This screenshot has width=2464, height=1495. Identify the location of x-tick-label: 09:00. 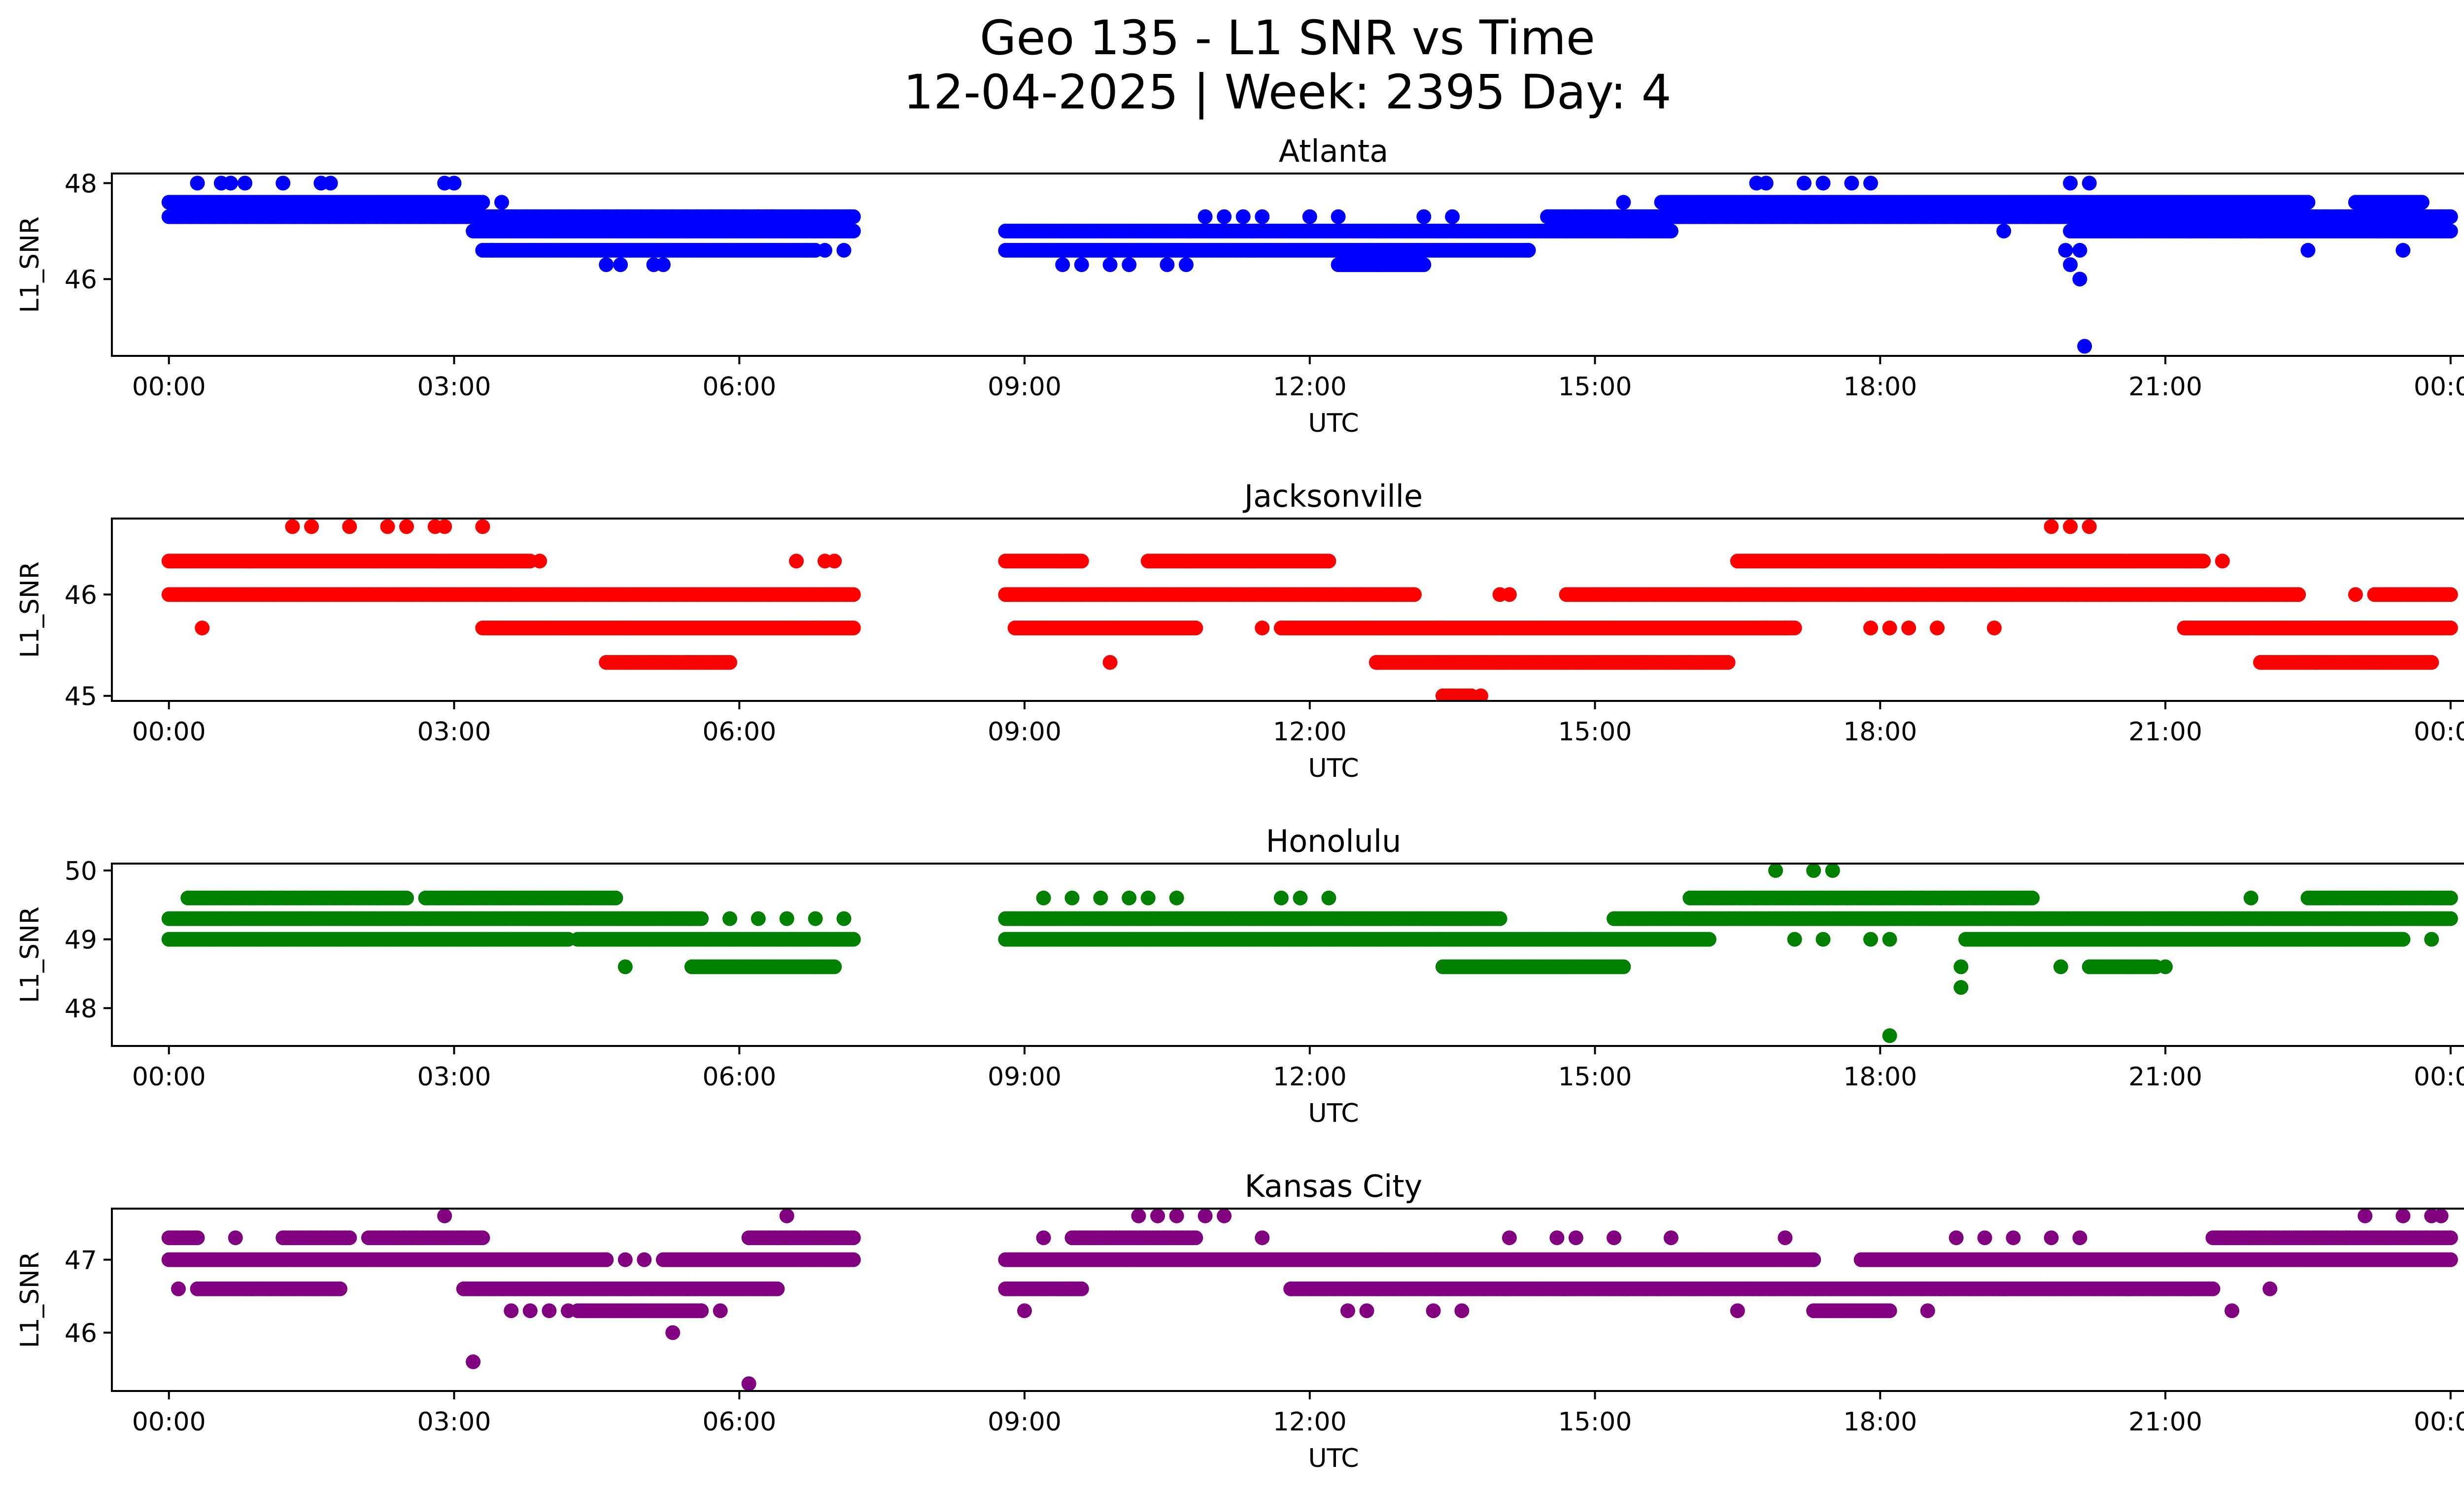
(1024, 732).